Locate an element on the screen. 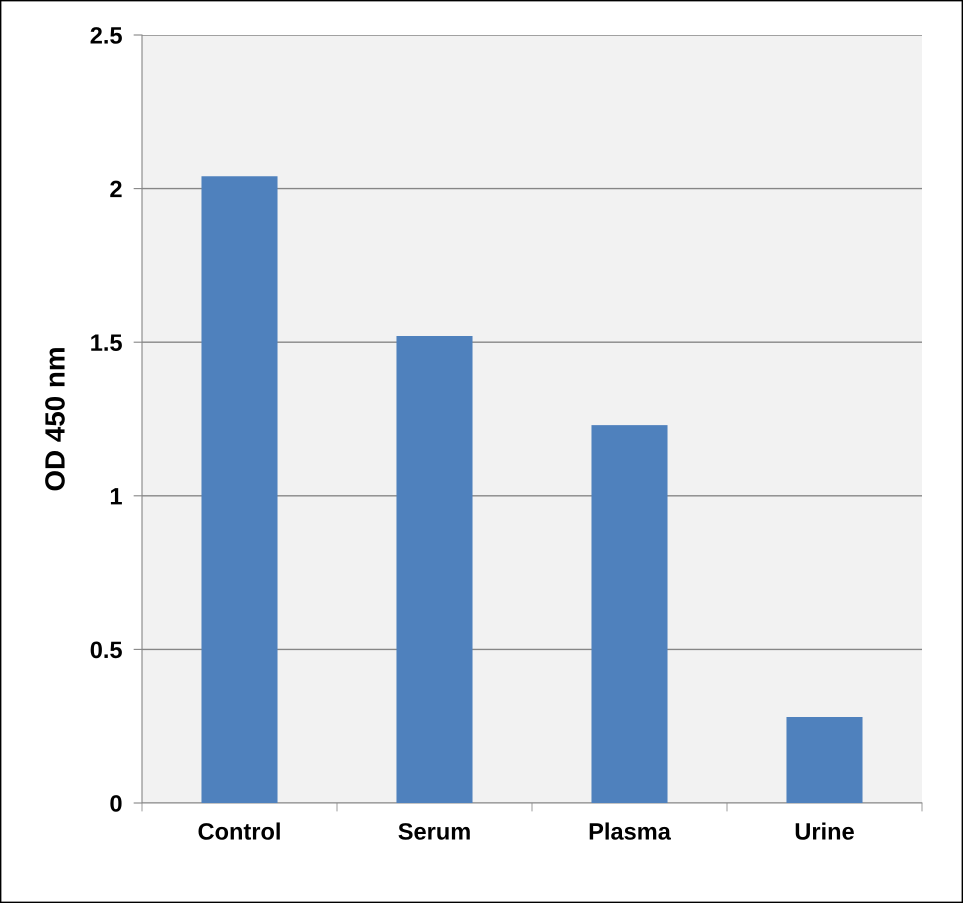 This screenshot has height=903, width=963. x-tick-label: Serum is located at coordinates (434, 831).